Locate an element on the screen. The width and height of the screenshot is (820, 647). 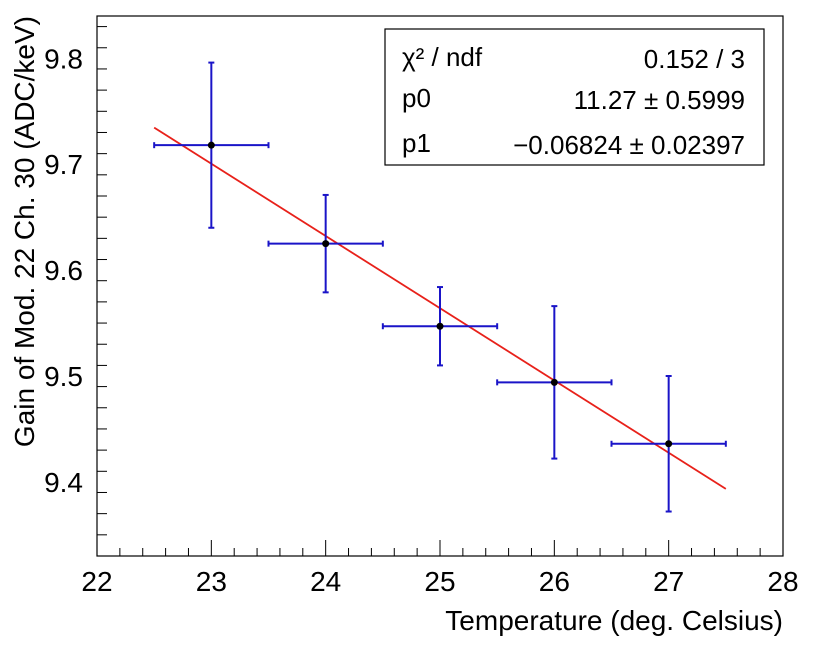
x-tick-label: 27 is located at coordinates (668, 581).